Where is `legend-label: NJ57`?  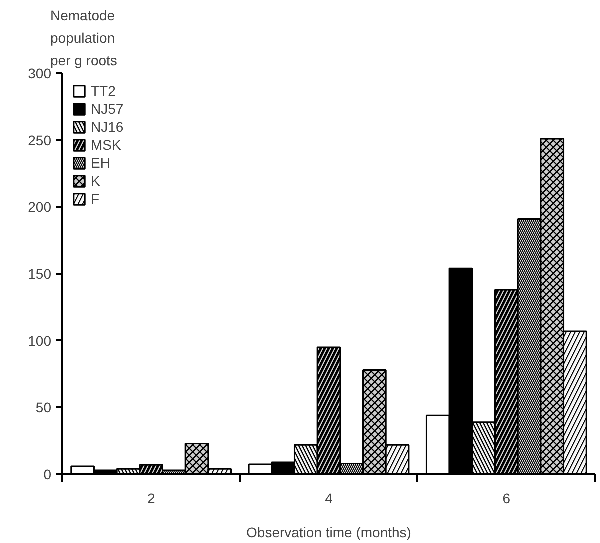
legend-label: NJ57 is located at coordinates (107, 109).